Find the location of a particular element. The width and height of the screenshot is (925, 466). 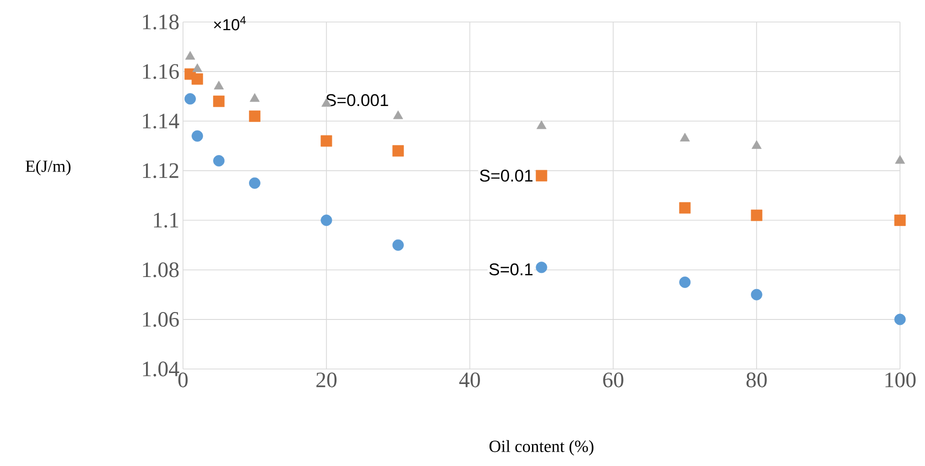

series-label: S=0.01 is located at coordinates (506, 176).